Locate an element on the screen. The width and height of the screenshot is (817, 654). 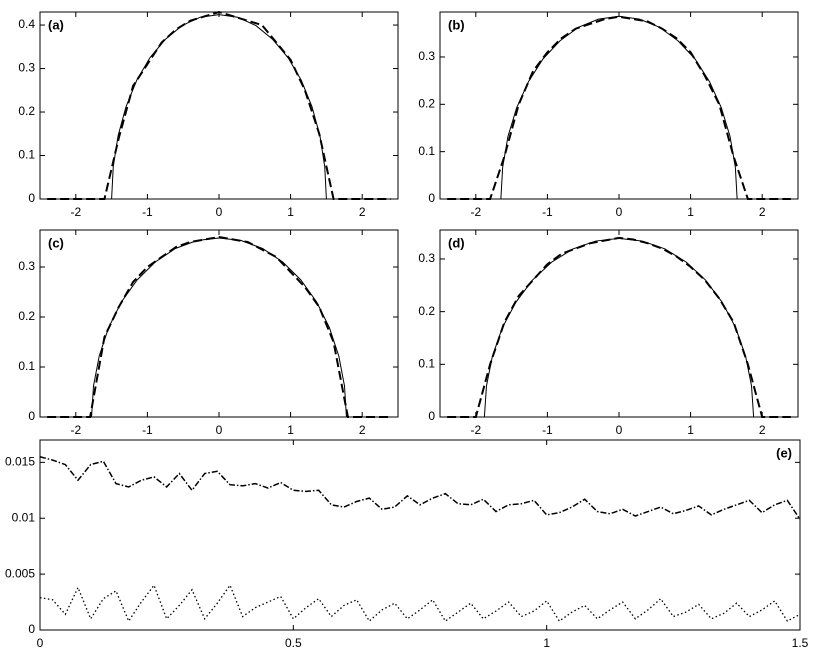
y-tick-label: 0.4 is located at coordinates (26, 24).